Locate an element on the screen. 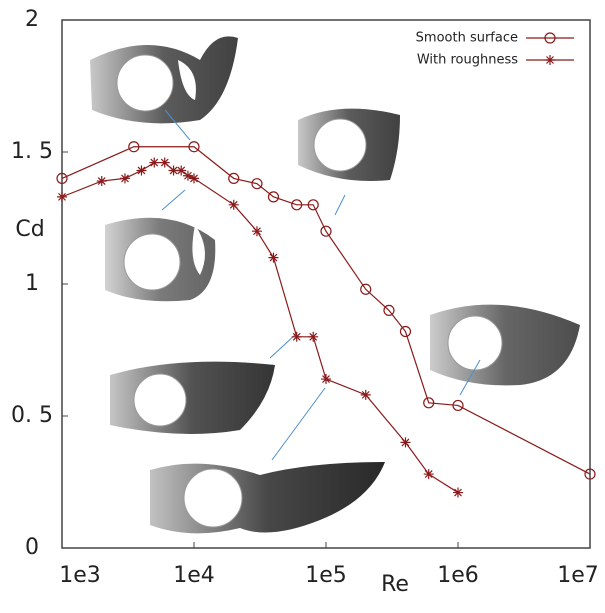  y-tick-label: 1. 5 is located at coordinates (32, 151).